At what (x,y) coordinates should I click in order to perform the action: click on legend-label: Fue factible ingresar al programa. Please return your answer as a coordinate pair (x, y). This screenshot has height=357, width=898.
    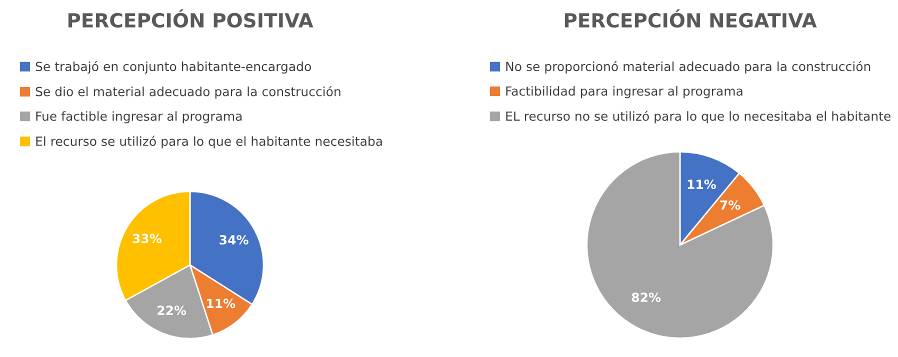
    Looking at the image, I should click on (139, 117).